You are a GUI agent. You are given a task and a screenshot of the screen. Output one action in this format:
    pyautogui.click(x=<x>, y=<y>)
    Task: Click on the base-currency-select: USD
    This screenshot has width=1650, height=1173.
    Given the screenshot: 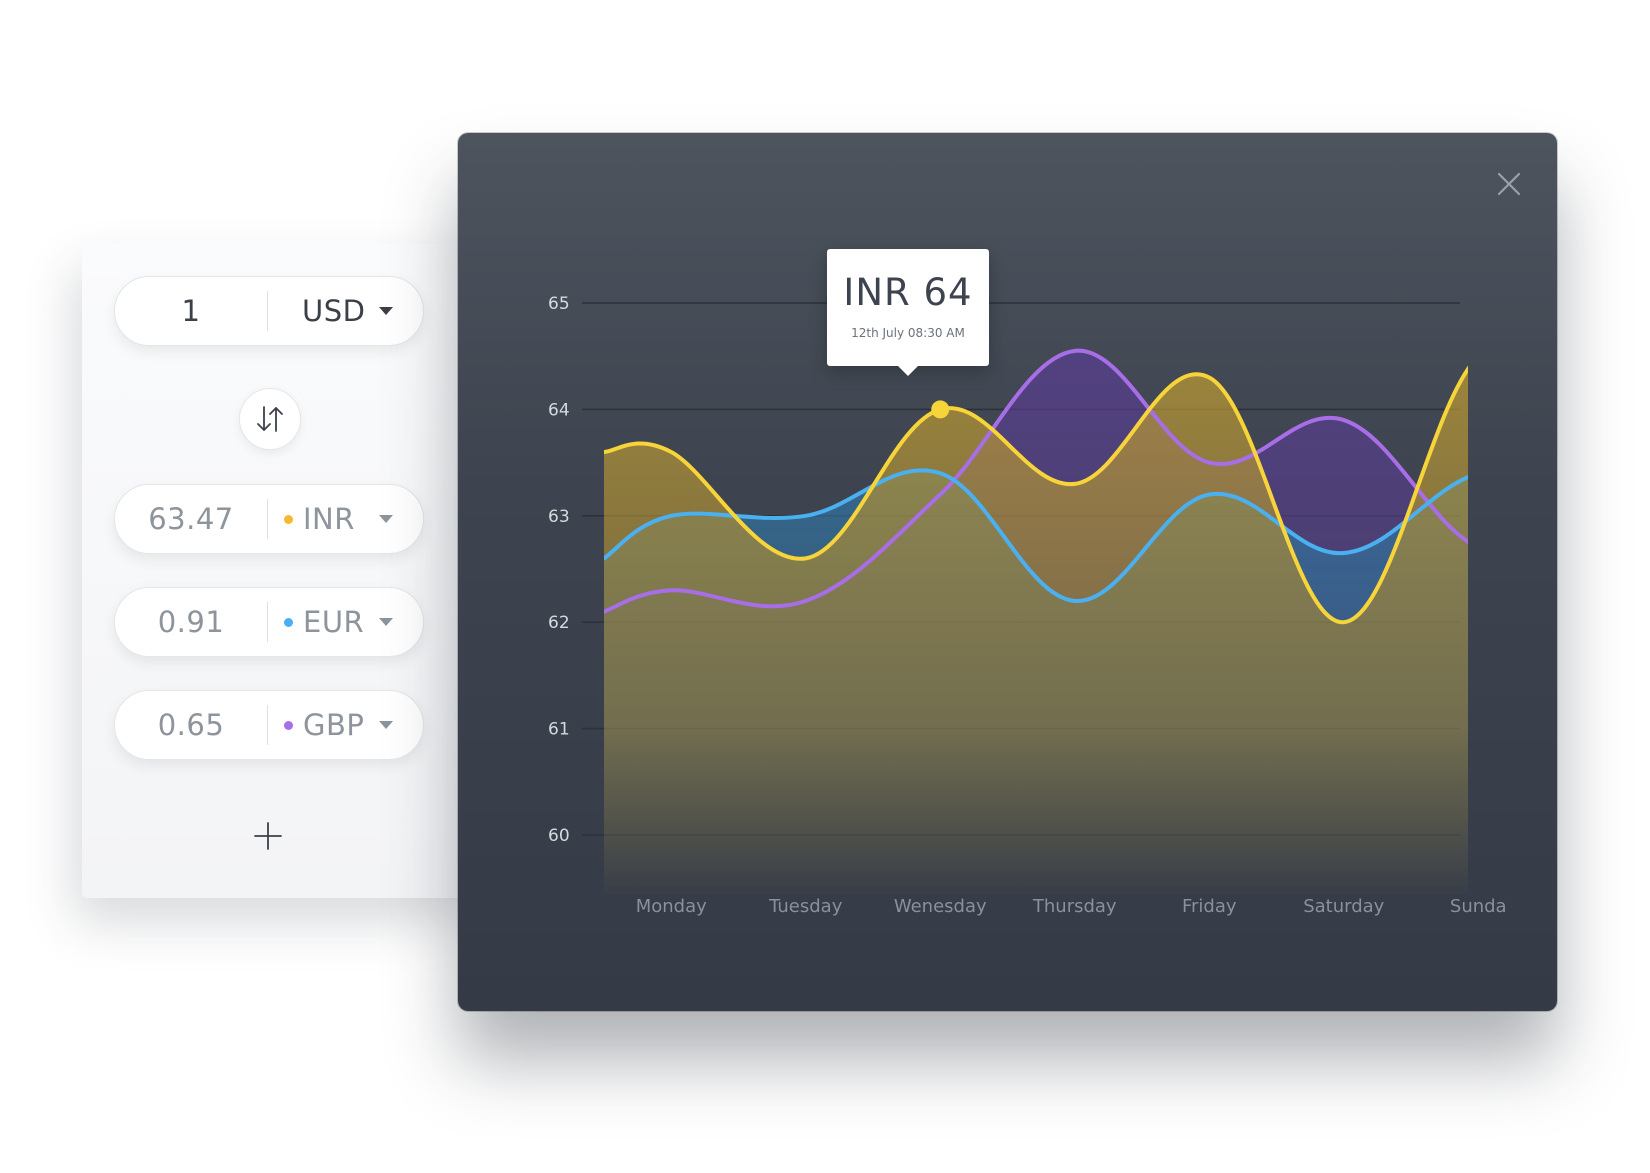 What is the action you would take?
    pyautogui.click(x=345, y=311)
    